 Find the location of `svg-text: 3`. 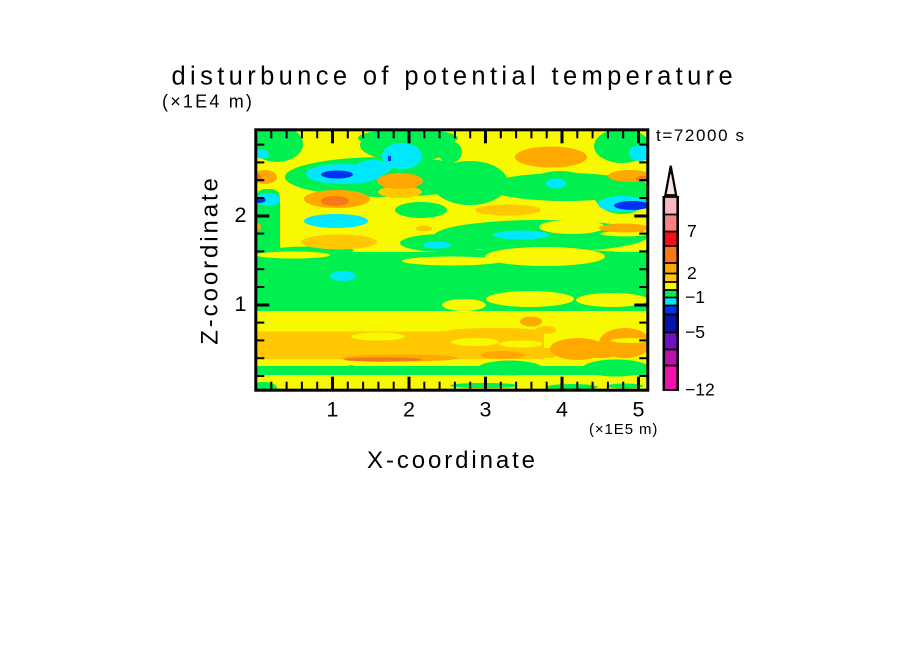

svg-text: 3 is located at coordinates (486, 410).